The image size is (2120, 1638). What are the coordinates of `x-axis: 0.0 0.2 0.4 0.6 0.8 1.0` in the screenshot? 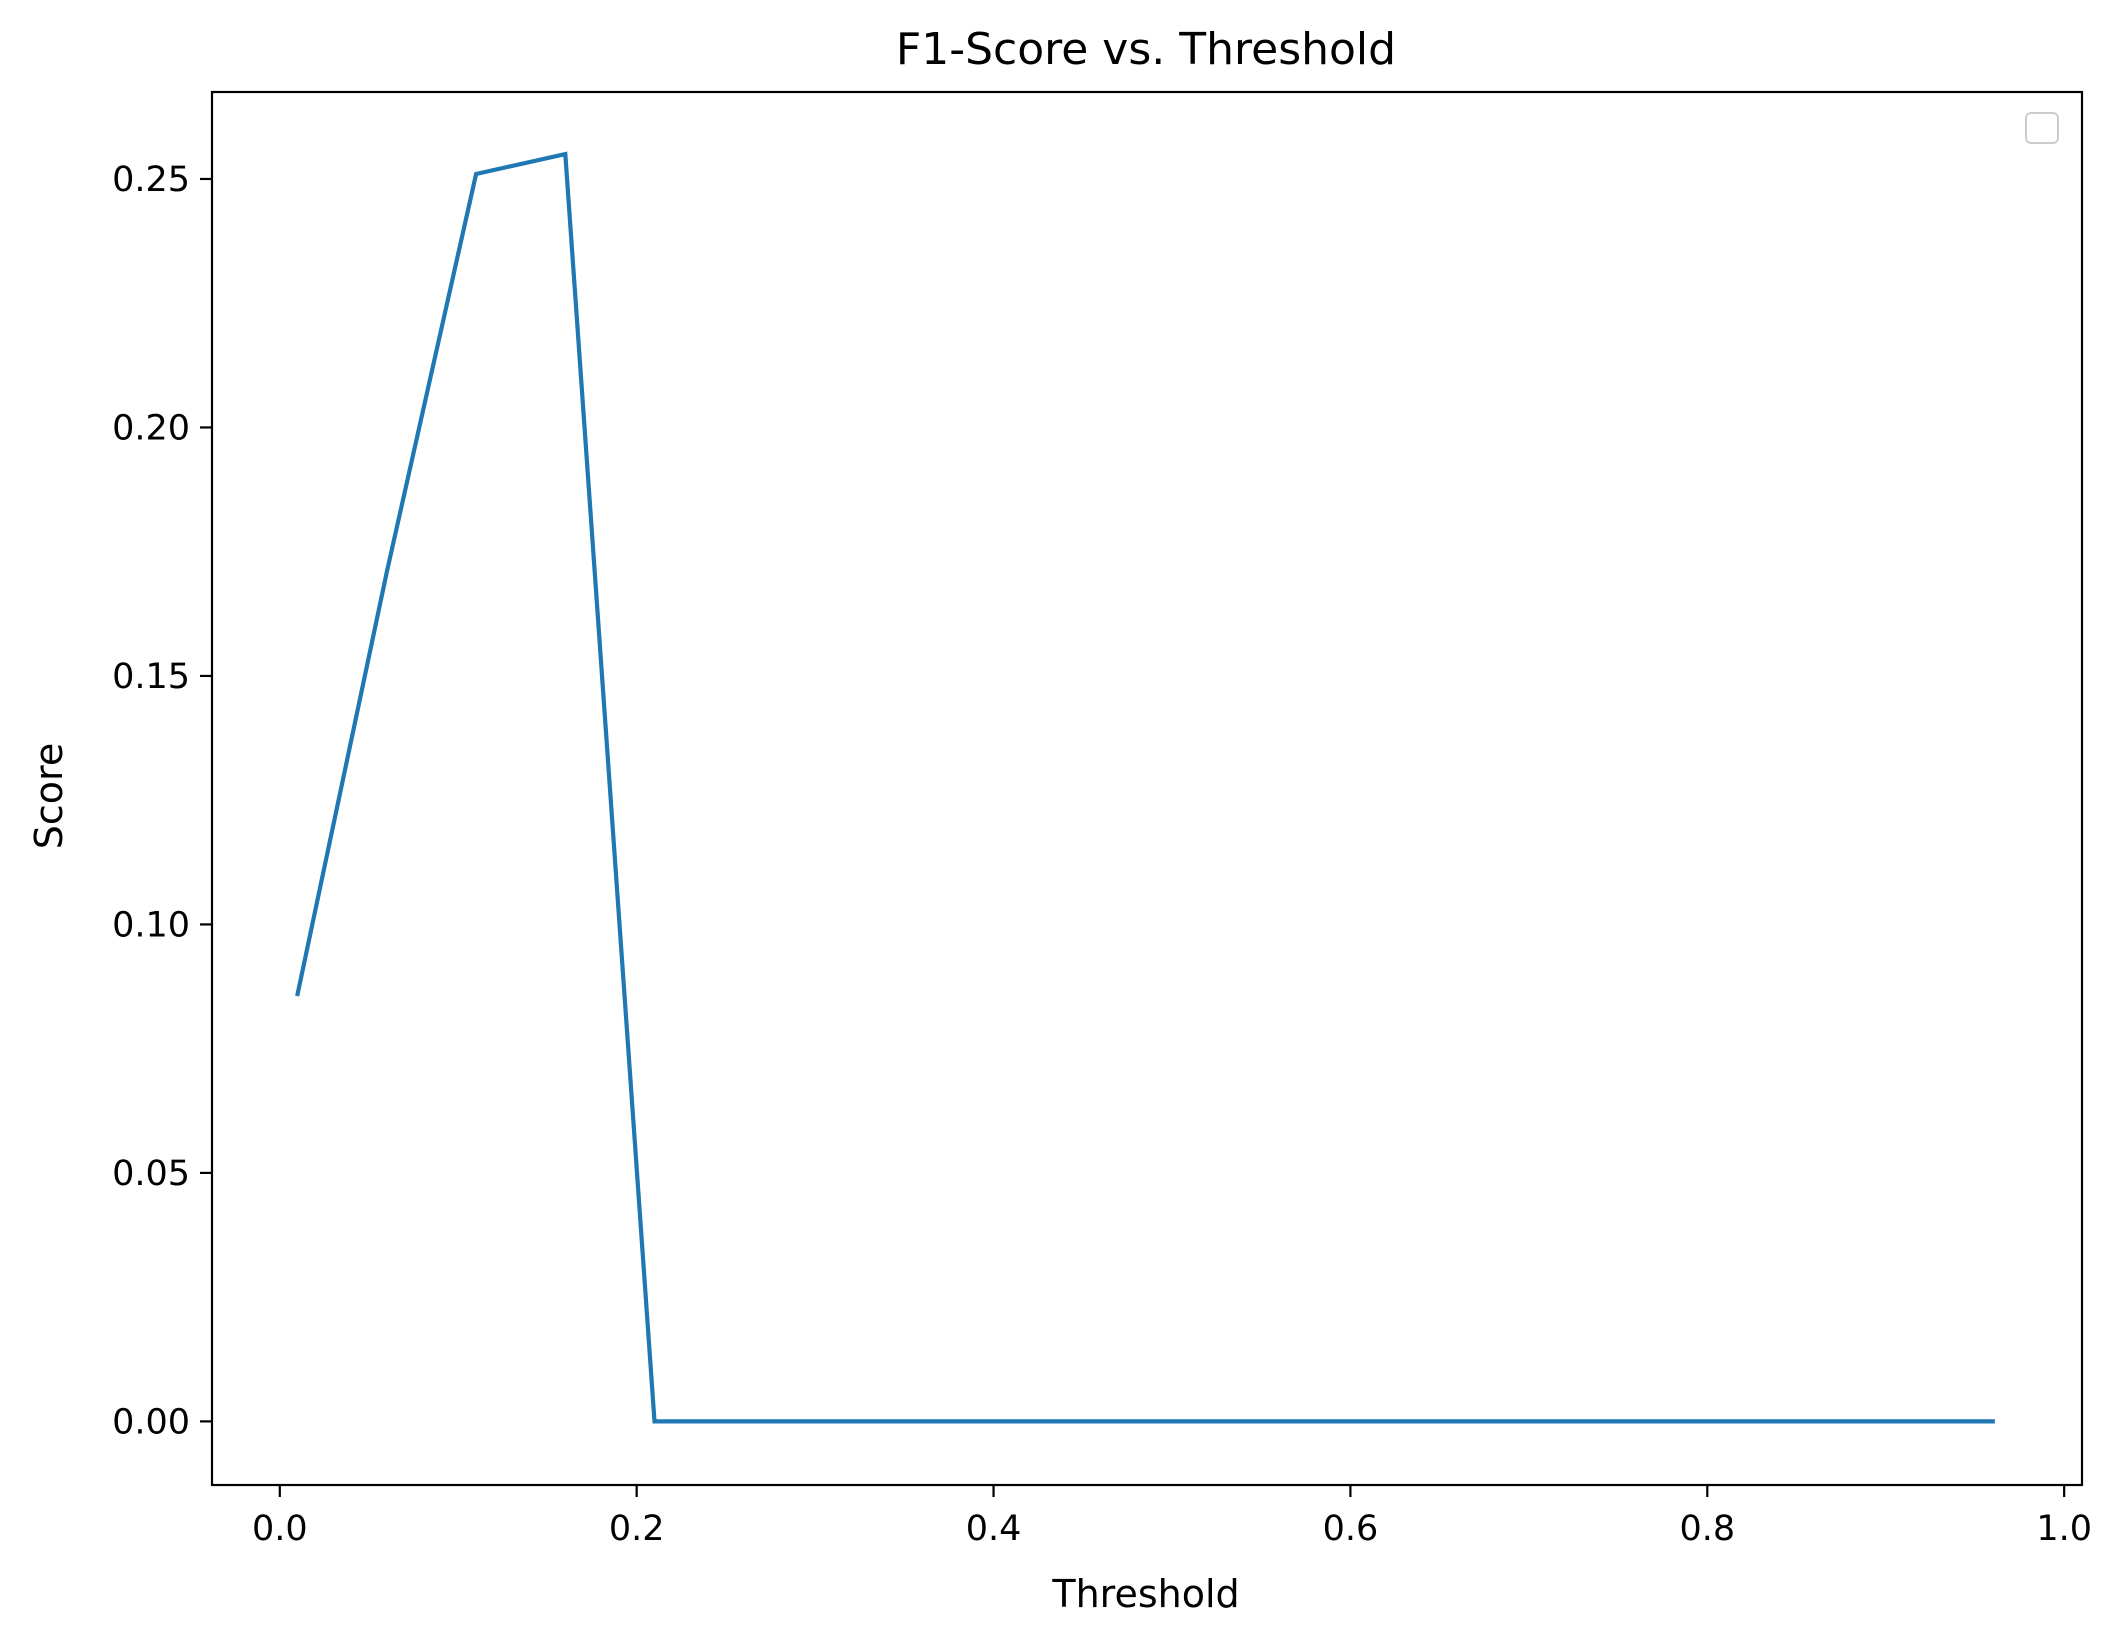 It's located at (1172, 1517).